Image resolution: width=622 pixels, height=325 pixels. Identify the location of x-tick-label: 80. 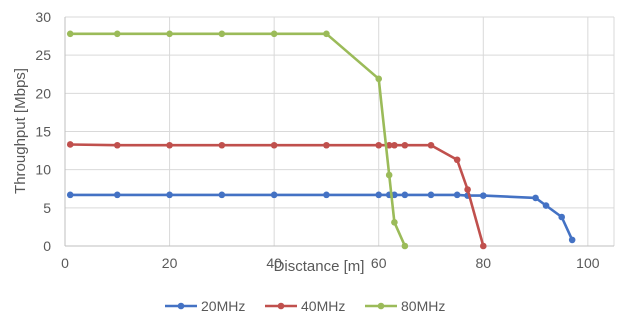
(483, 263).